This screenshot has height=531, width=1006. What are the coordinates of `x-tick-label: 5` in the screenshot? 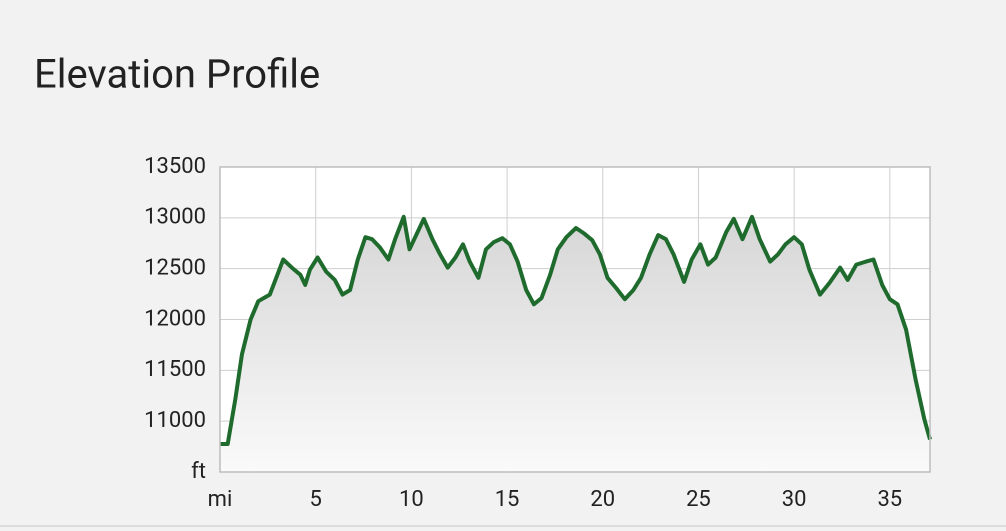 It's located at (315, 499).